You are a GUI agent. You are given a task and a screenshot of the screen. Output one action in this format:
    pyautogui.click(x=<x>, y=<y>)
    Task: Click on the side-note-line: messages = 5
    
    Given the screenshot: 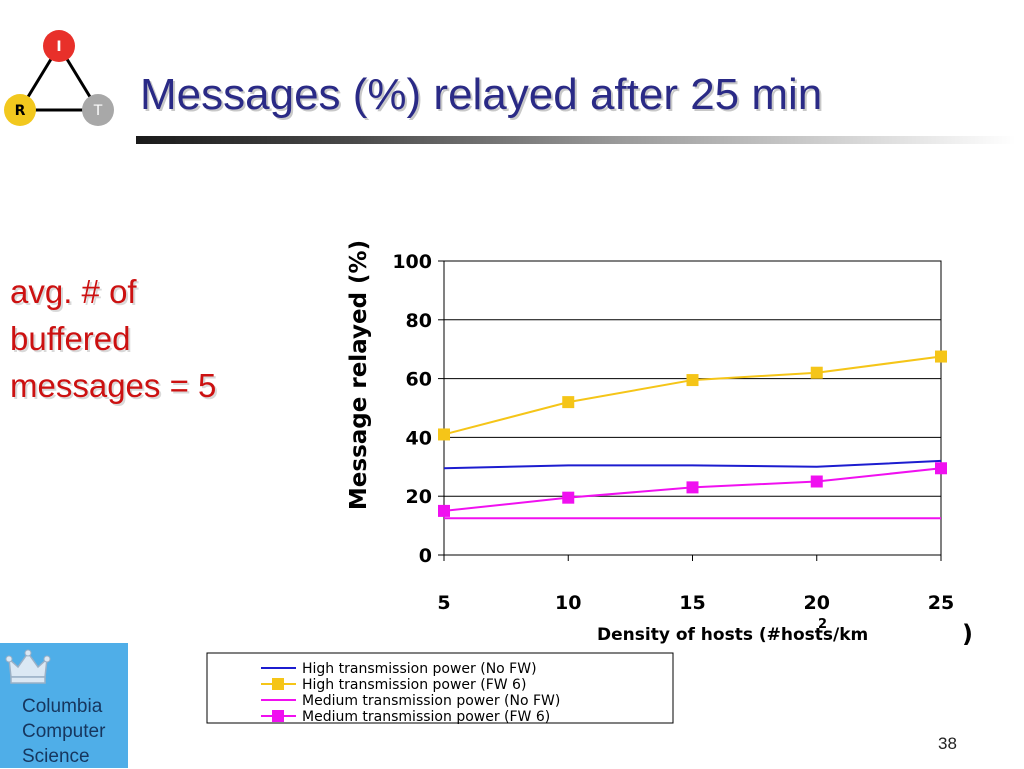 What is the action you would take?
    pyautogui.click(x=113, y=385)
    